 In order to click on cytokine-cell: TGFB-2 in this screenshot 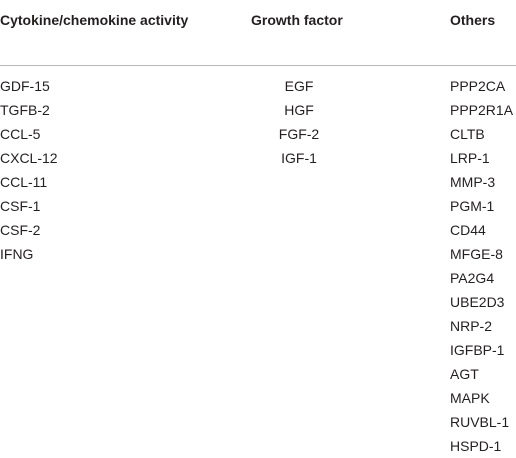, I will do `click(25, 110)`.